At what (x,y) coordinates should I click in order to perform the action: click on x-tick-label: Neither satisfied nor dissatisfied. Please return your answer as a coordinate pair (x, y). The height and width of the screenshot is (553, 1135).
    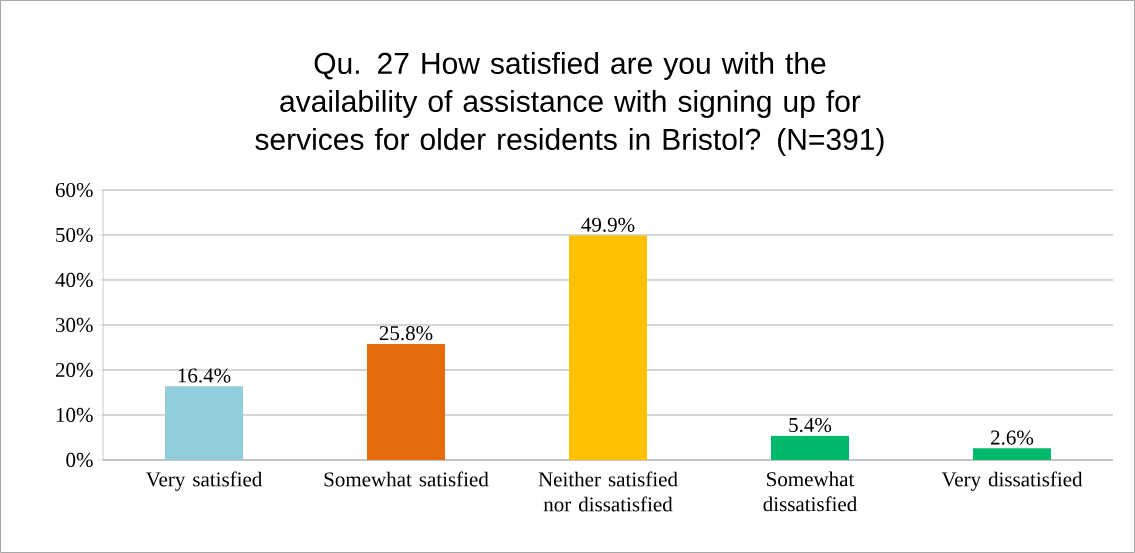
    Looking at the image, I should click on (608, 491).